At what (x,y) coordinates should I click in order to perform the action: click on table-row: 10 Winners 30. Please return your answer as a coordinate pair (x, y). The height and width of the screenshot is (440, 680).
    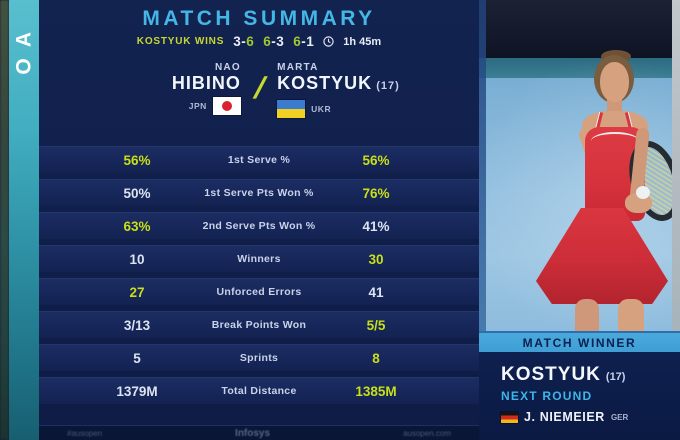
    Looking at the image, I should click on (259, 258).